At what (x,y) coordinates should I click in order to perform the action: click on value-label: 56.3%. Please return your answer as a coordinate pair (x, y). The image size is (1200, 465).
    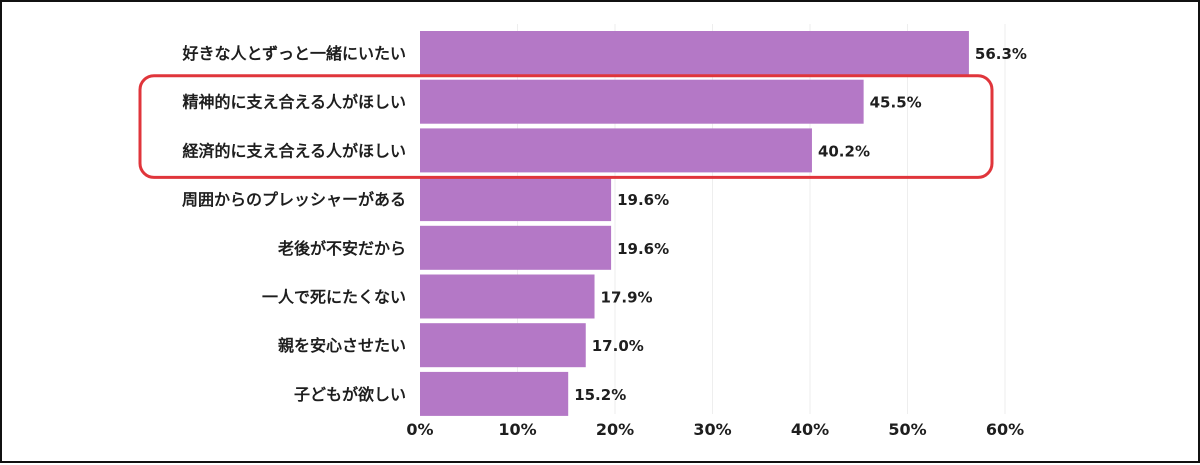
    Looking at the image, I should click on (1001, 54).